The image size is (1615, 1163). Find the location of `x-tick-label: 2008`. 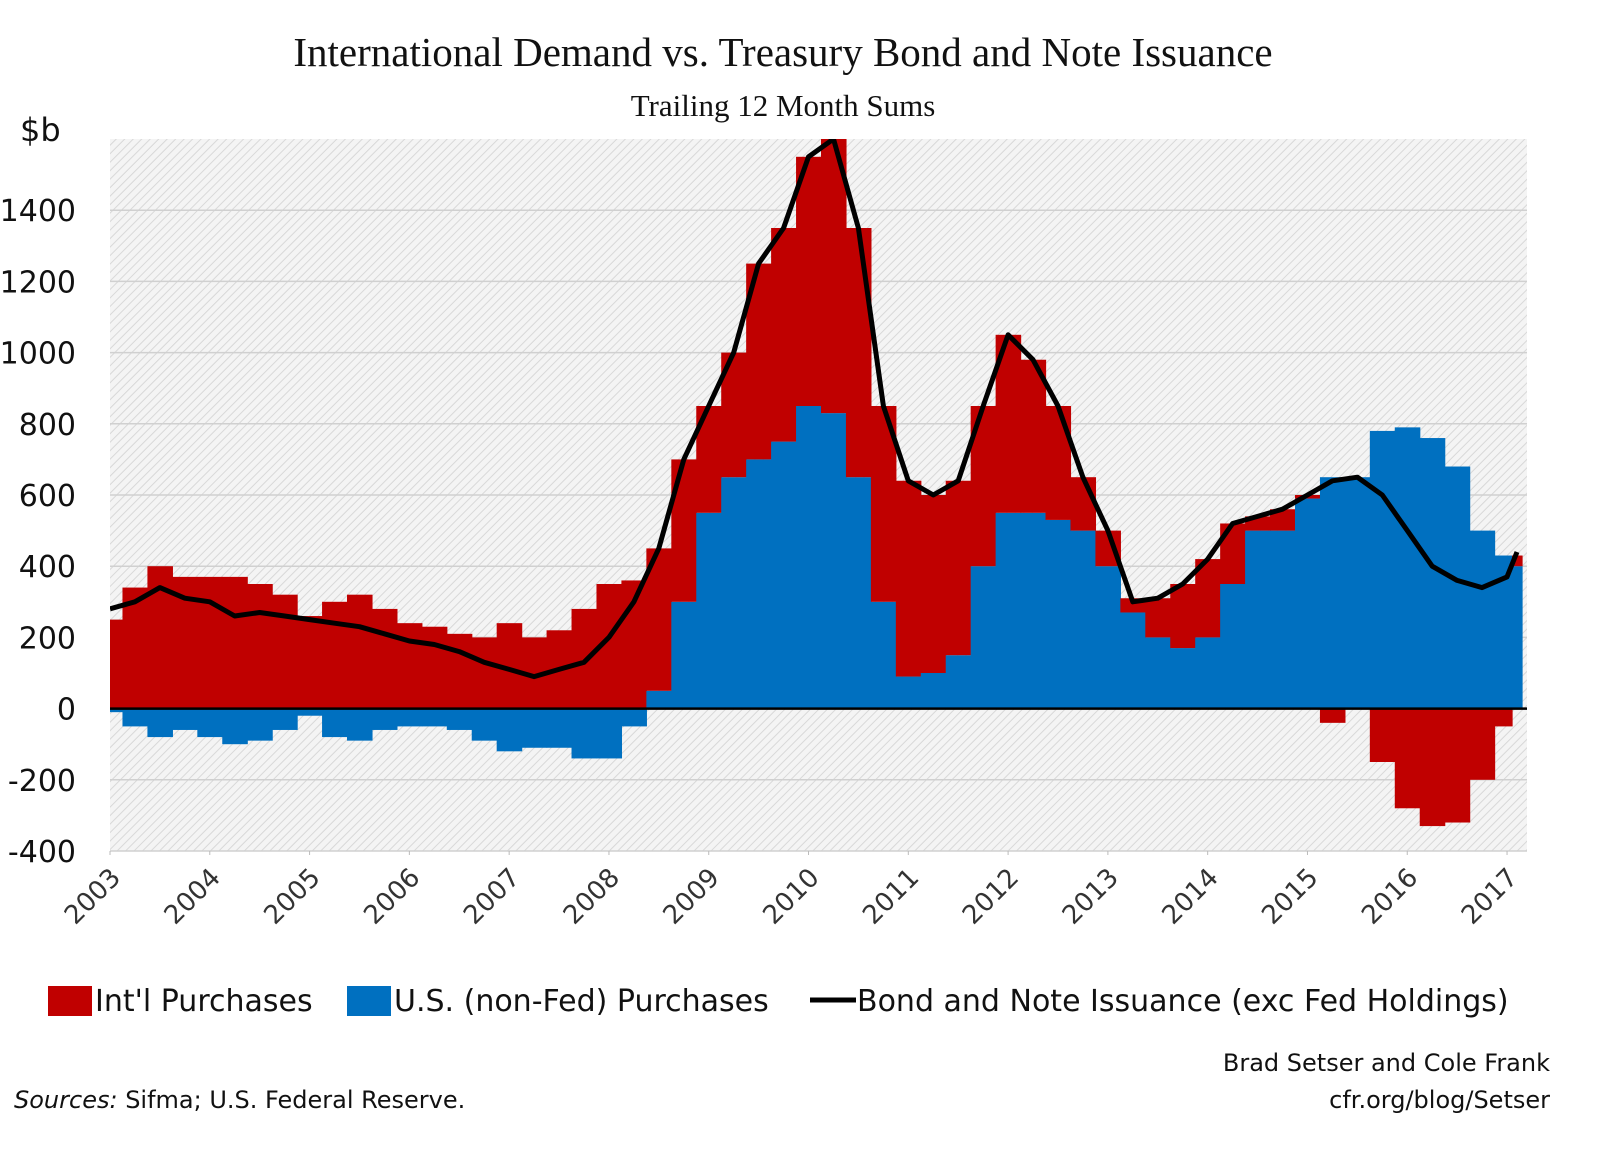

x-tick-label: 2008 is located at coordinates (592, 897).